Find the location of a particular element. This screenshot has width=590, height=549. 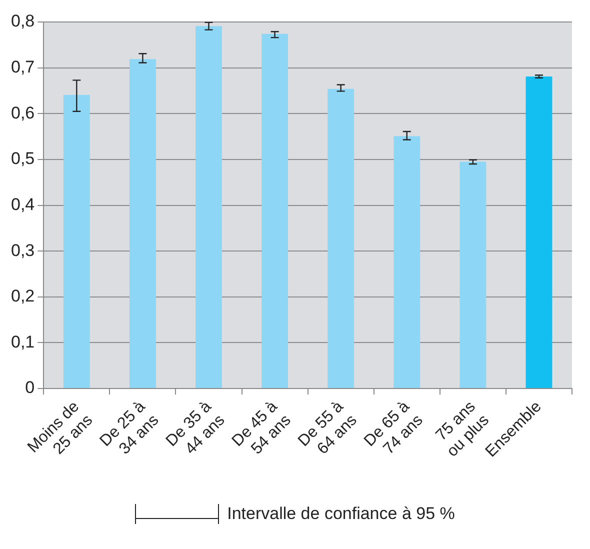

text: Intervalle de confiance à 95 % is located at coordinates (341, 514).